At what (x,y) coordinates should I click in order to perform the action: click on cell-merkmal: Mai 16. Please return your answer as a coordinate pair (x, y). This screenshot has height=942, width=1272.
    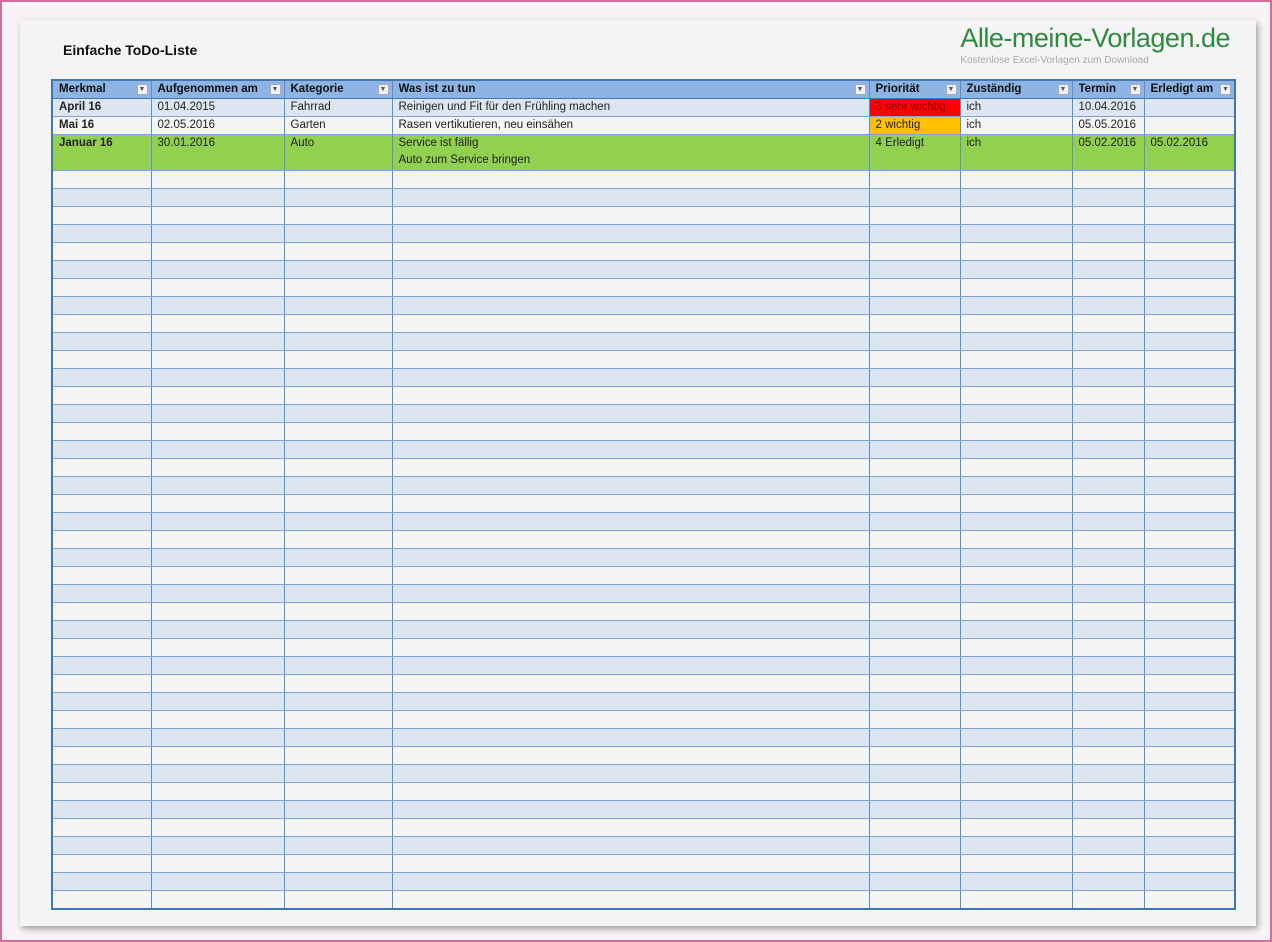
    Looking at the image, I should click on (101, 125).